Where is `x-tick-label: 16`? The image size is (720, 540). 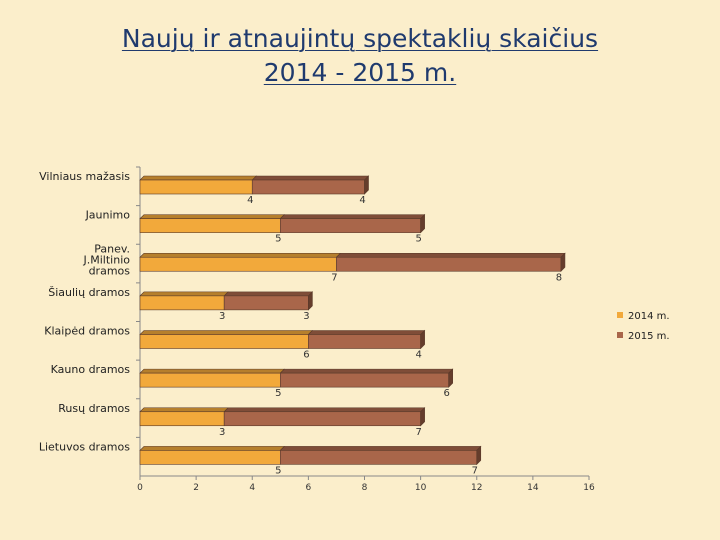 x-tick-label: 16 is located at coordinates (589, 488).